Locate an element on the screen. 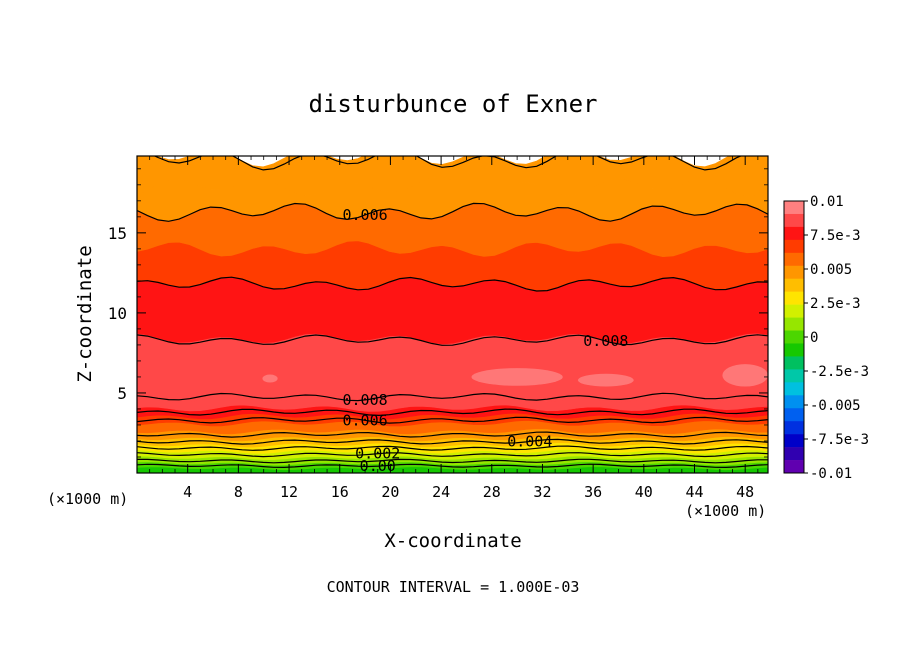  x-tick-label-0: 4 is located at coordinates (187, 492).